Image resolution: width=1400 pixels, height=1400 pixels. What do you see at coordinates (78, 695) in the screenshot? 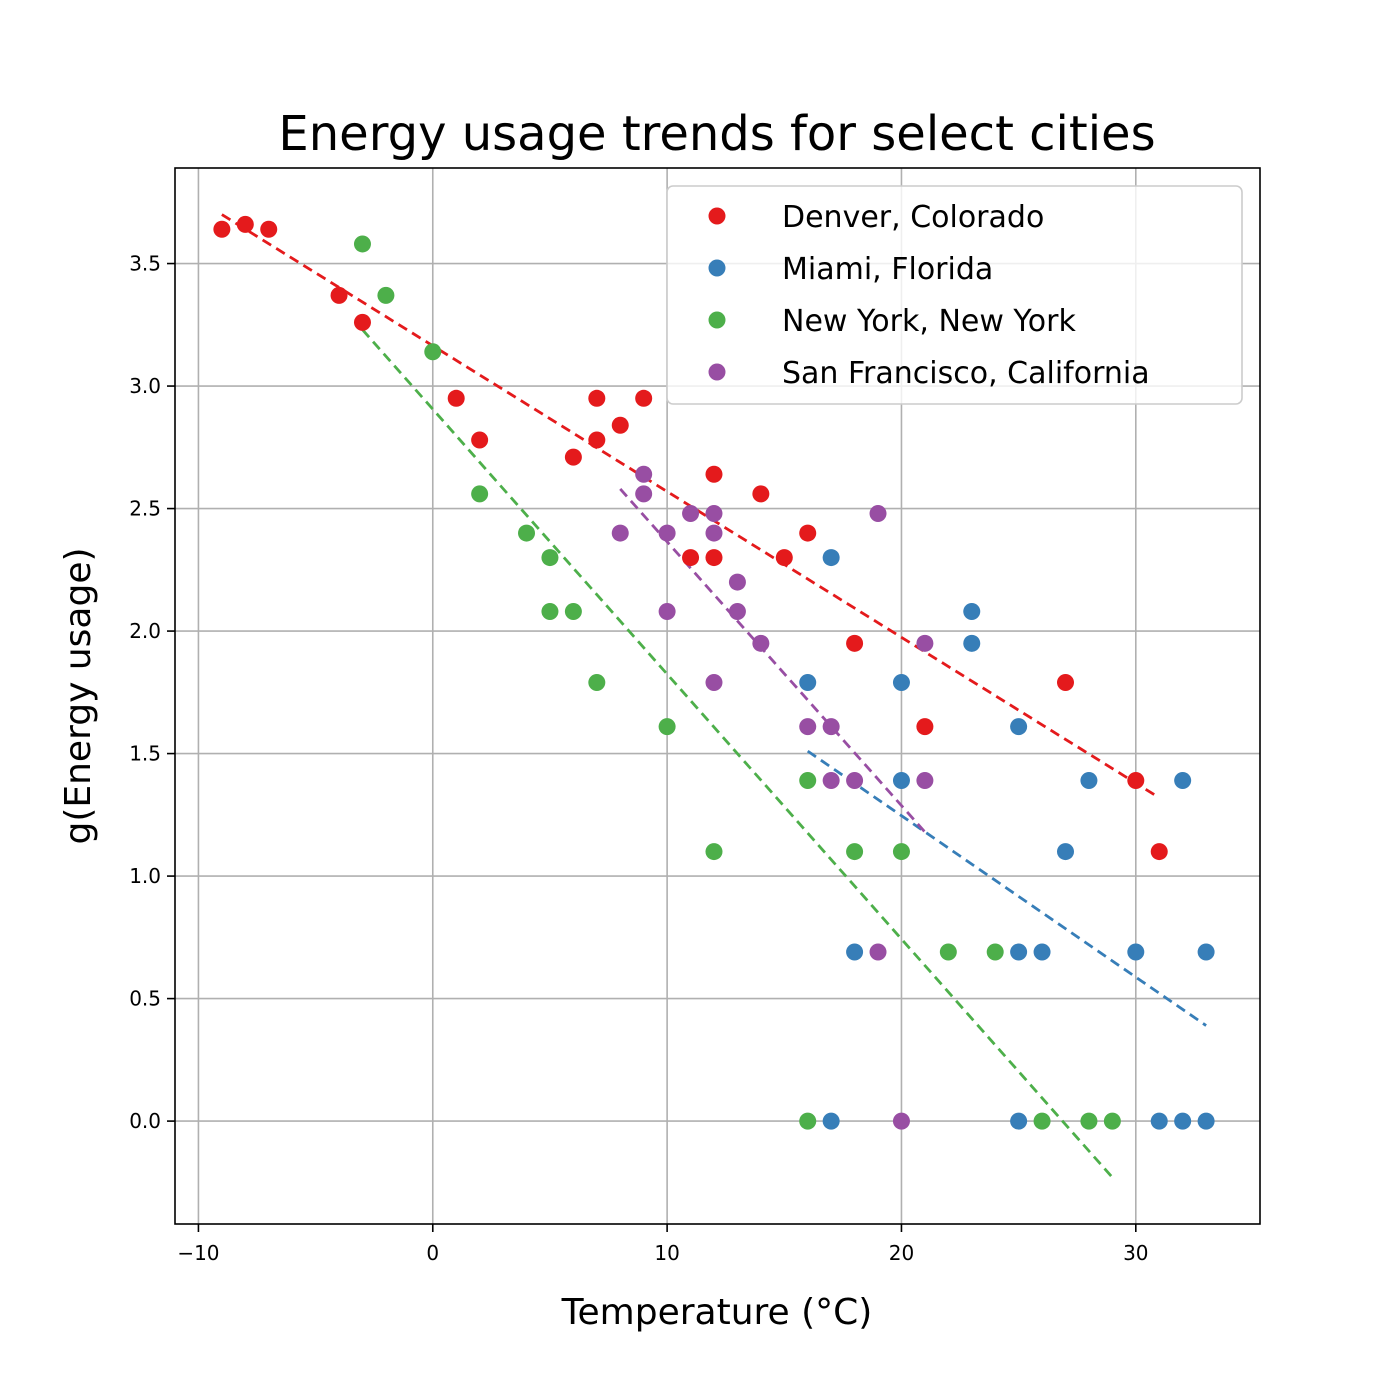
I see `y-axis-label: g(Energy usage)` at bounding box center [78, 695].